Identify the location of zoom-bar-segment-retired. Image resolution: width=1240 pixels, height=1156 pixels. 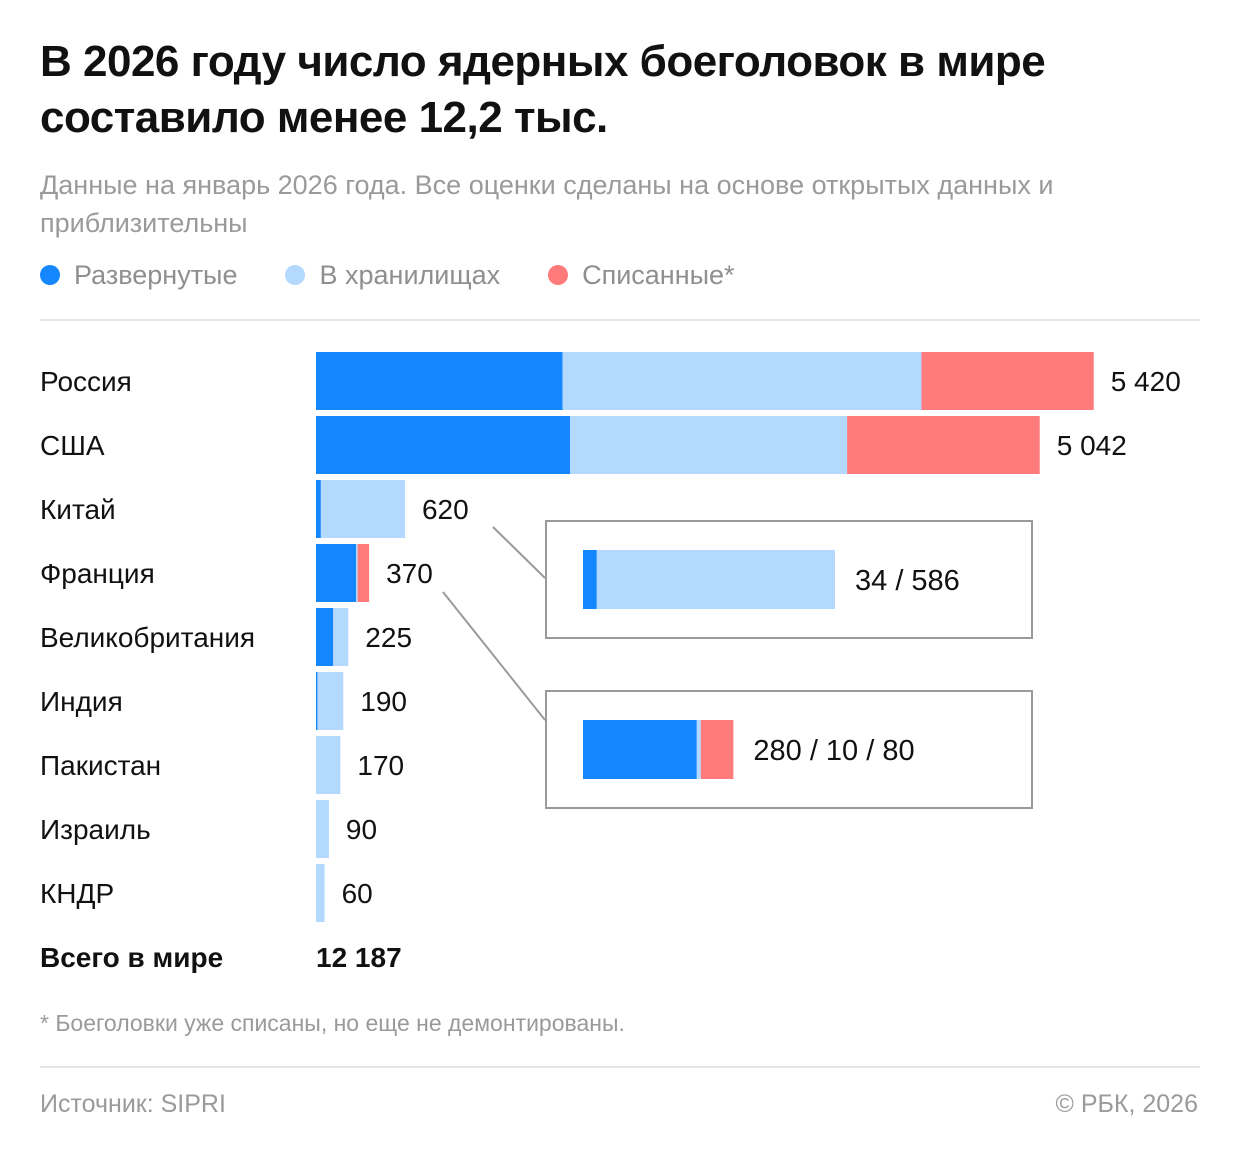
(717, 749).